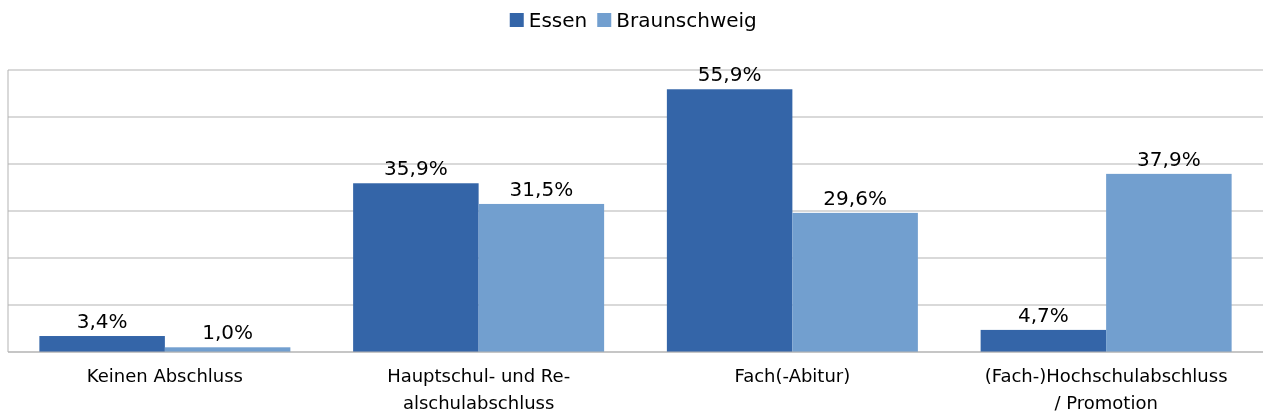  Describe the element at coordinates (479, 388) in the screenshot. I see `x-tick-label: Hauptschul- und Re- alschulabschluss` at that location.